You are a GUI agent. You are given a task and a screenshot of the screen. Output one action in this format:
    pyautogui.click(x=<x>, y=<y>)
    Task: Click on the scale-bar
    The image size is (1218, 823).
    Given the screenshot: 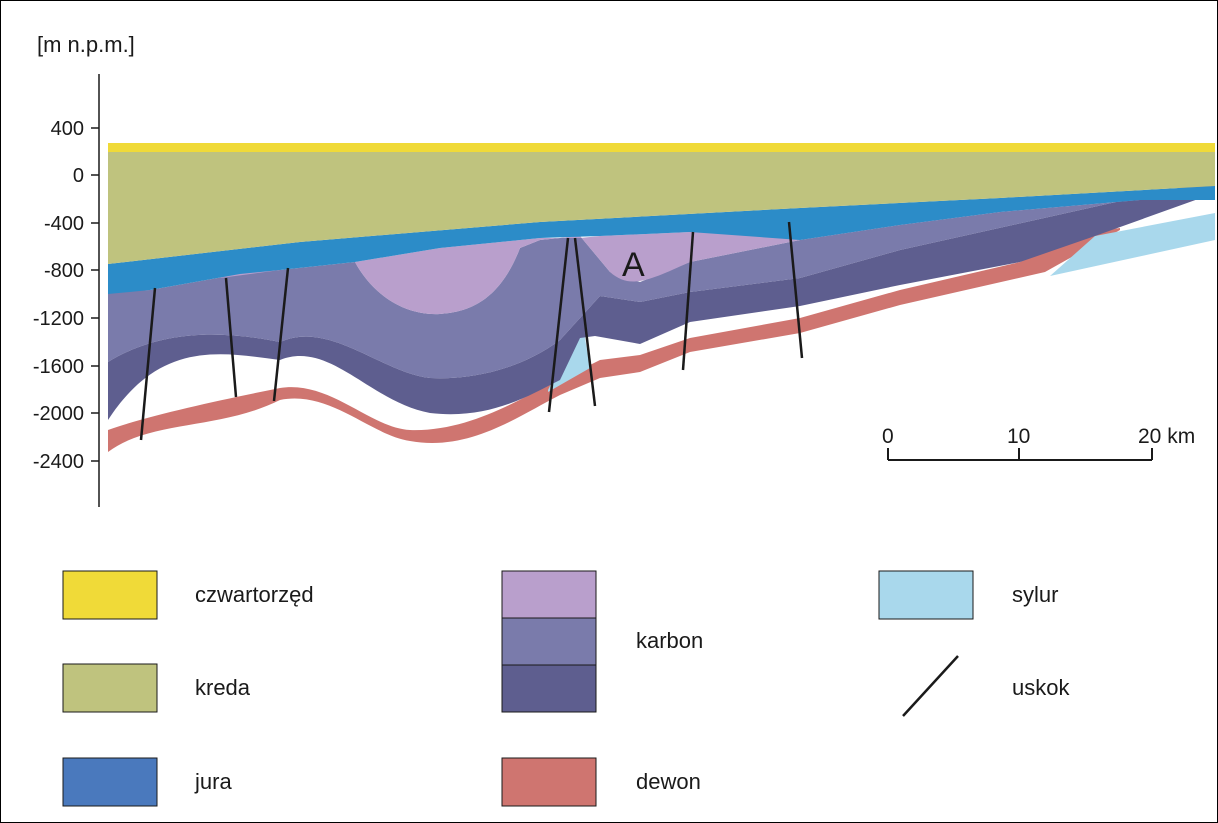 What is the action you would take?
    pyautogui.click(x=1020, y=454)
    